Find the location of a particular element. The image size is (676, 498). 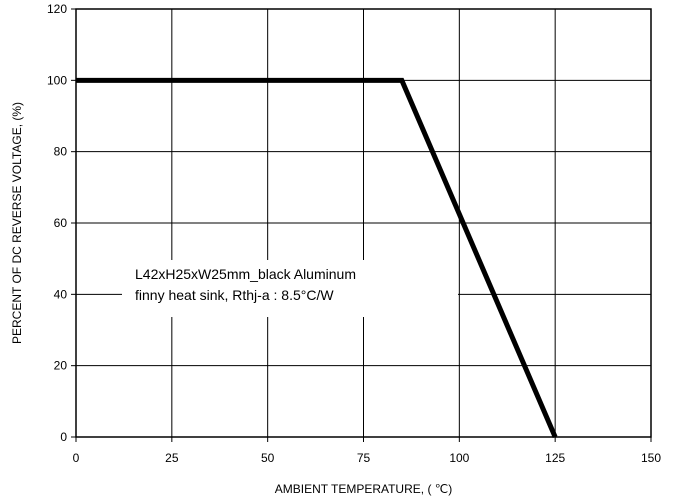

x-tick-label: 150 is located at coordinates (651, 458).